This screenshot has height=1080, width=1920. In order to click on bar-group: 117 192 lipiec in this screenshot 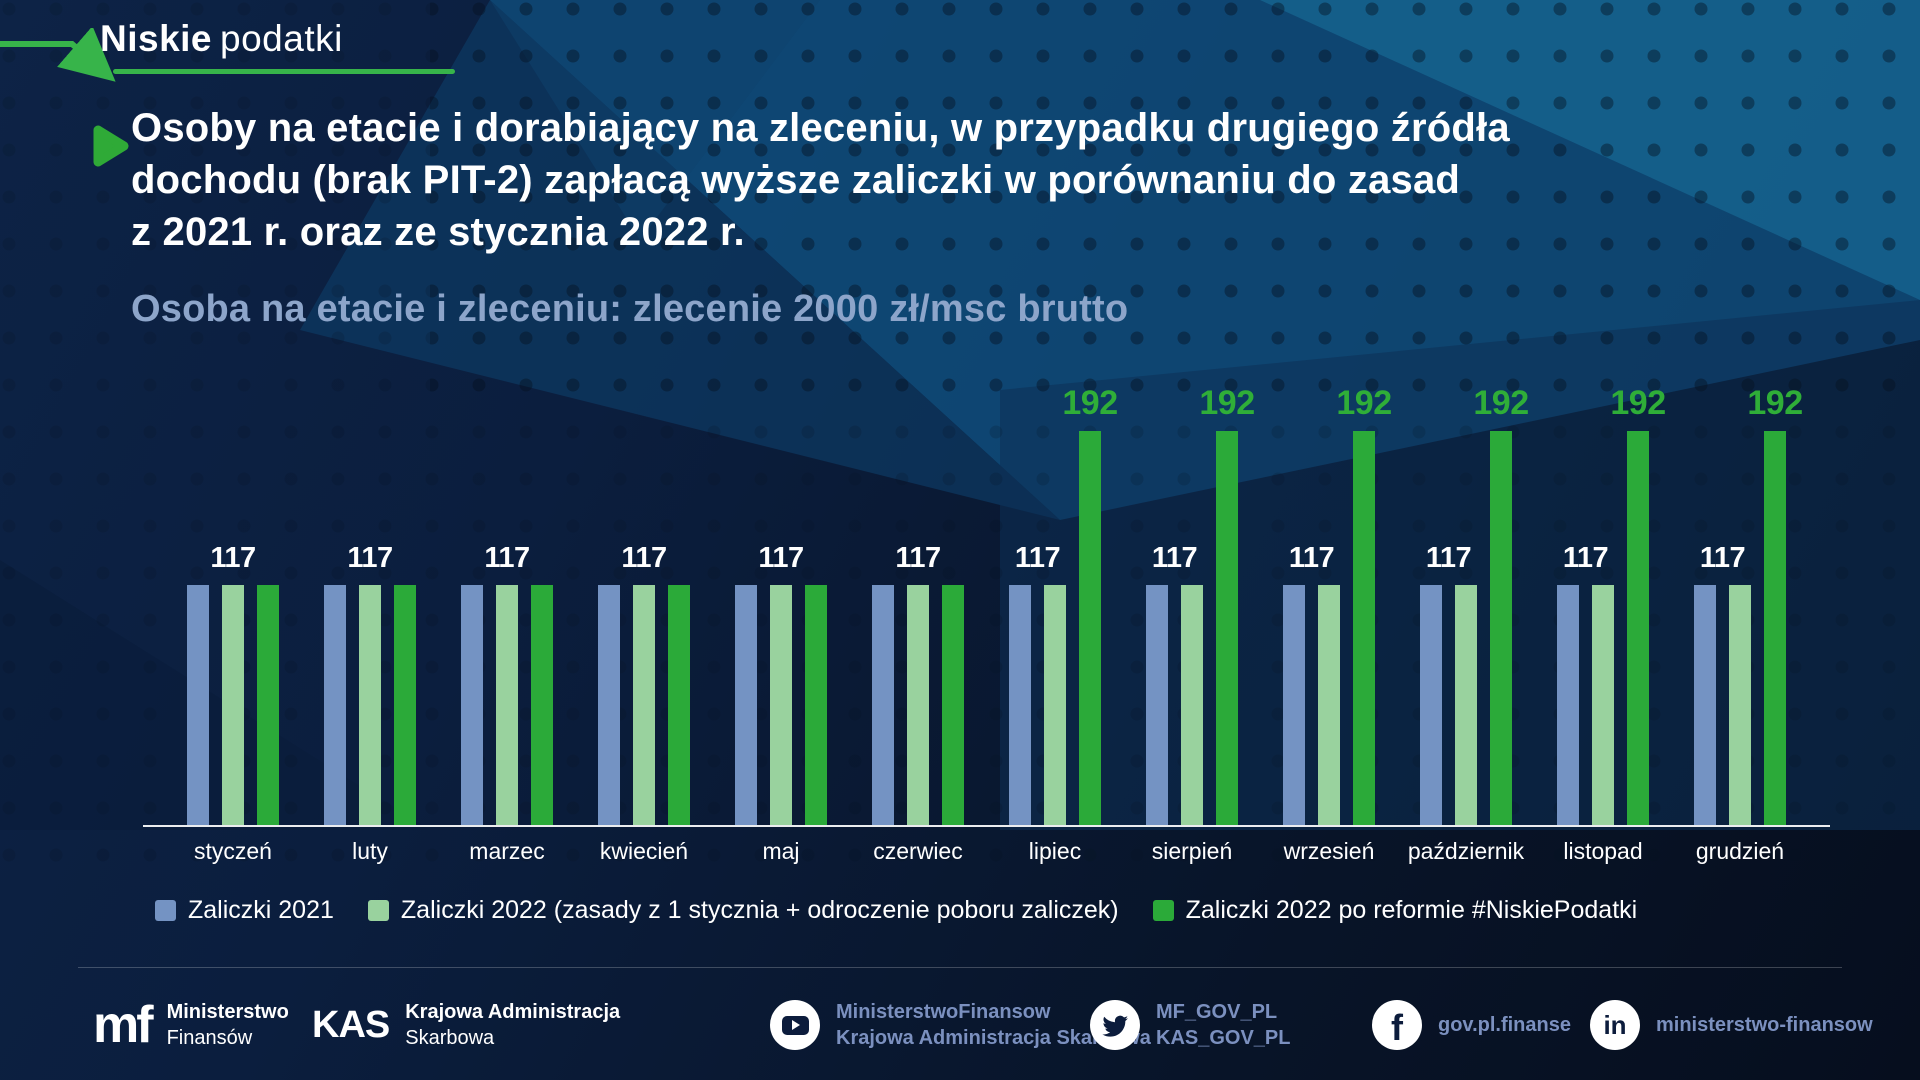, I will do `click(1063, 619)`.